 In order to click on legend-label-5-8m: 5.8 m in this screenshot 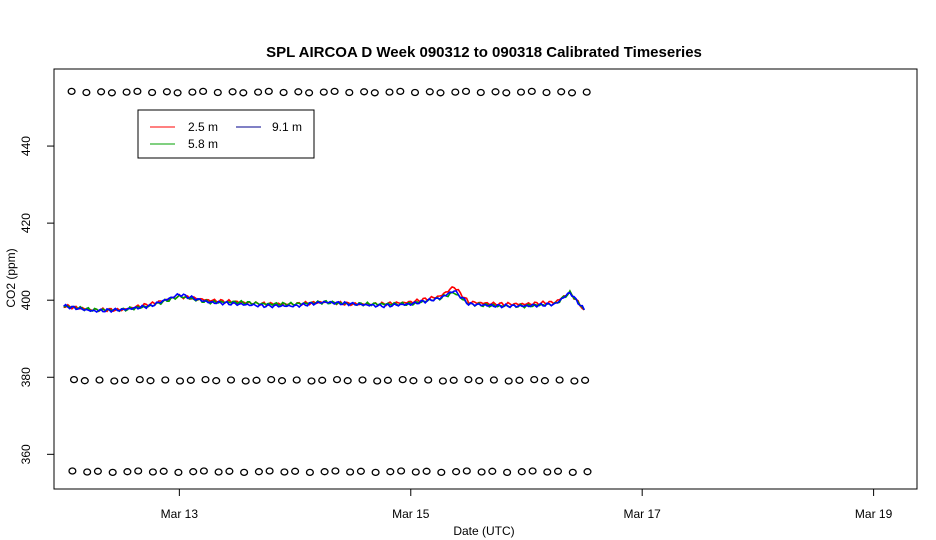, I will do `click(203, 144)`.